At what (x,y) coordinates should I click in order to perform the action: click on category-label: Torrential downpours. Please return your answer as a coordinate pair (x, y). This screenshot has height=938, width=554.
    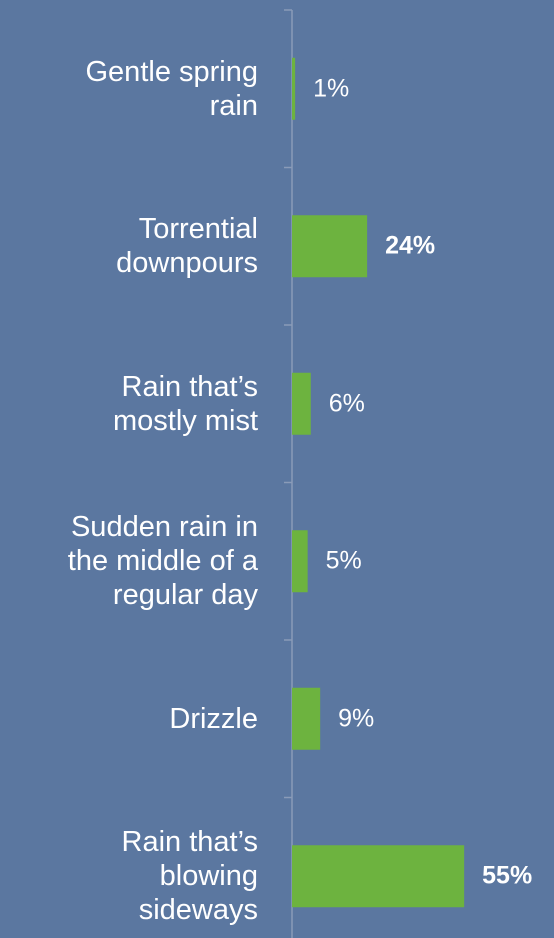
    Looking at the image, I should click on (187, 246).